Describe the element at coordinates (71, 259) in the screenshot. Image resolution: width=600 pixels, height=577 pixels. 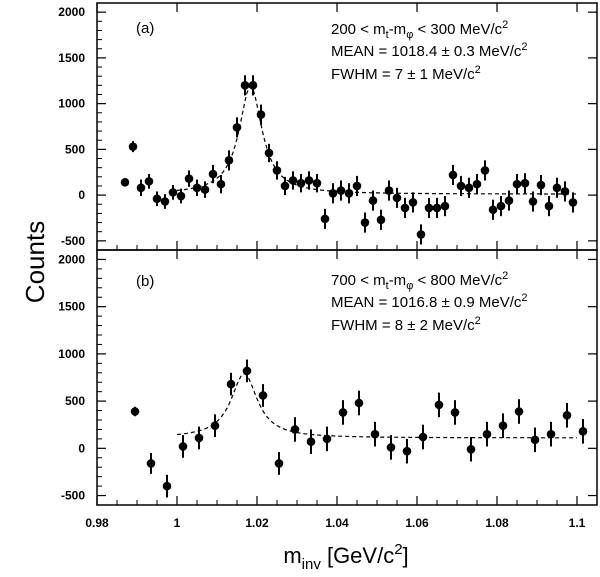
I see `panel-b-ytick-label: 2000` at that location.